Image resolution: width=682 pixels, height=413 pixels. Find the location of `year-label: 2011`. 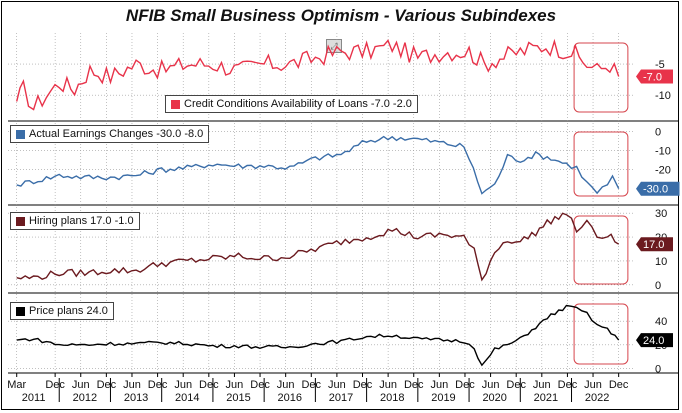

year-label: 2011 is located at coordinates (34, 398).